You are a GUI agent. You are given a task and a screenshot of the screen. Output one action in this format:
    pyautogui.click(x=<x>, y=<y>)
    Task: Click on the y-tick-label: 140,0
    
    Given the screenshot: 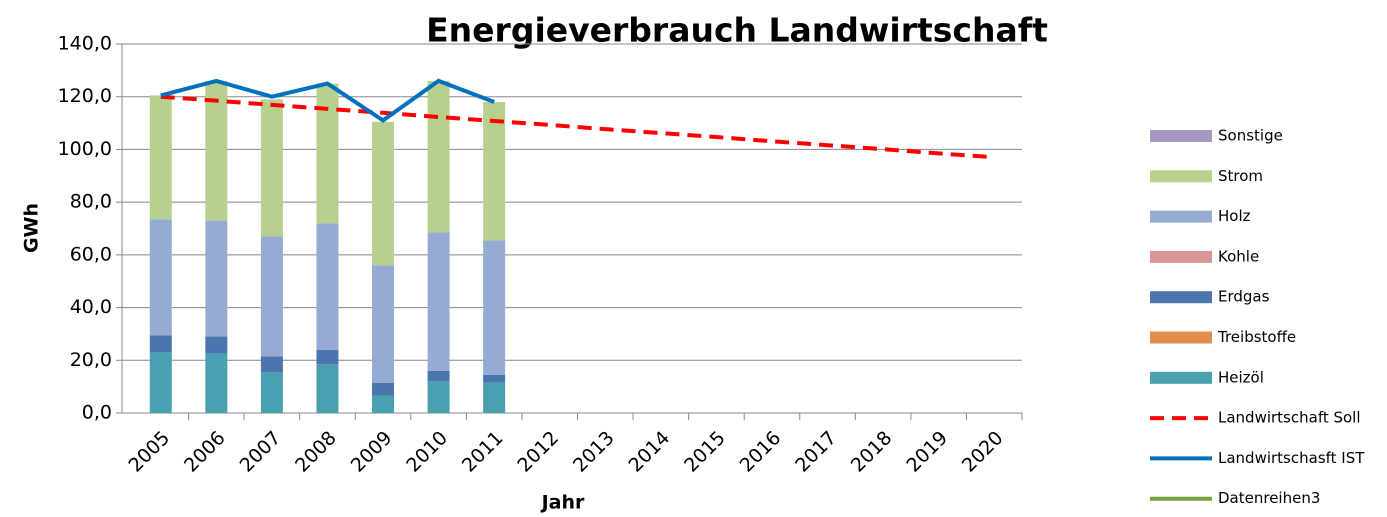 What is the action you would take?
    pyautogui.click(x=85, y=44)
    